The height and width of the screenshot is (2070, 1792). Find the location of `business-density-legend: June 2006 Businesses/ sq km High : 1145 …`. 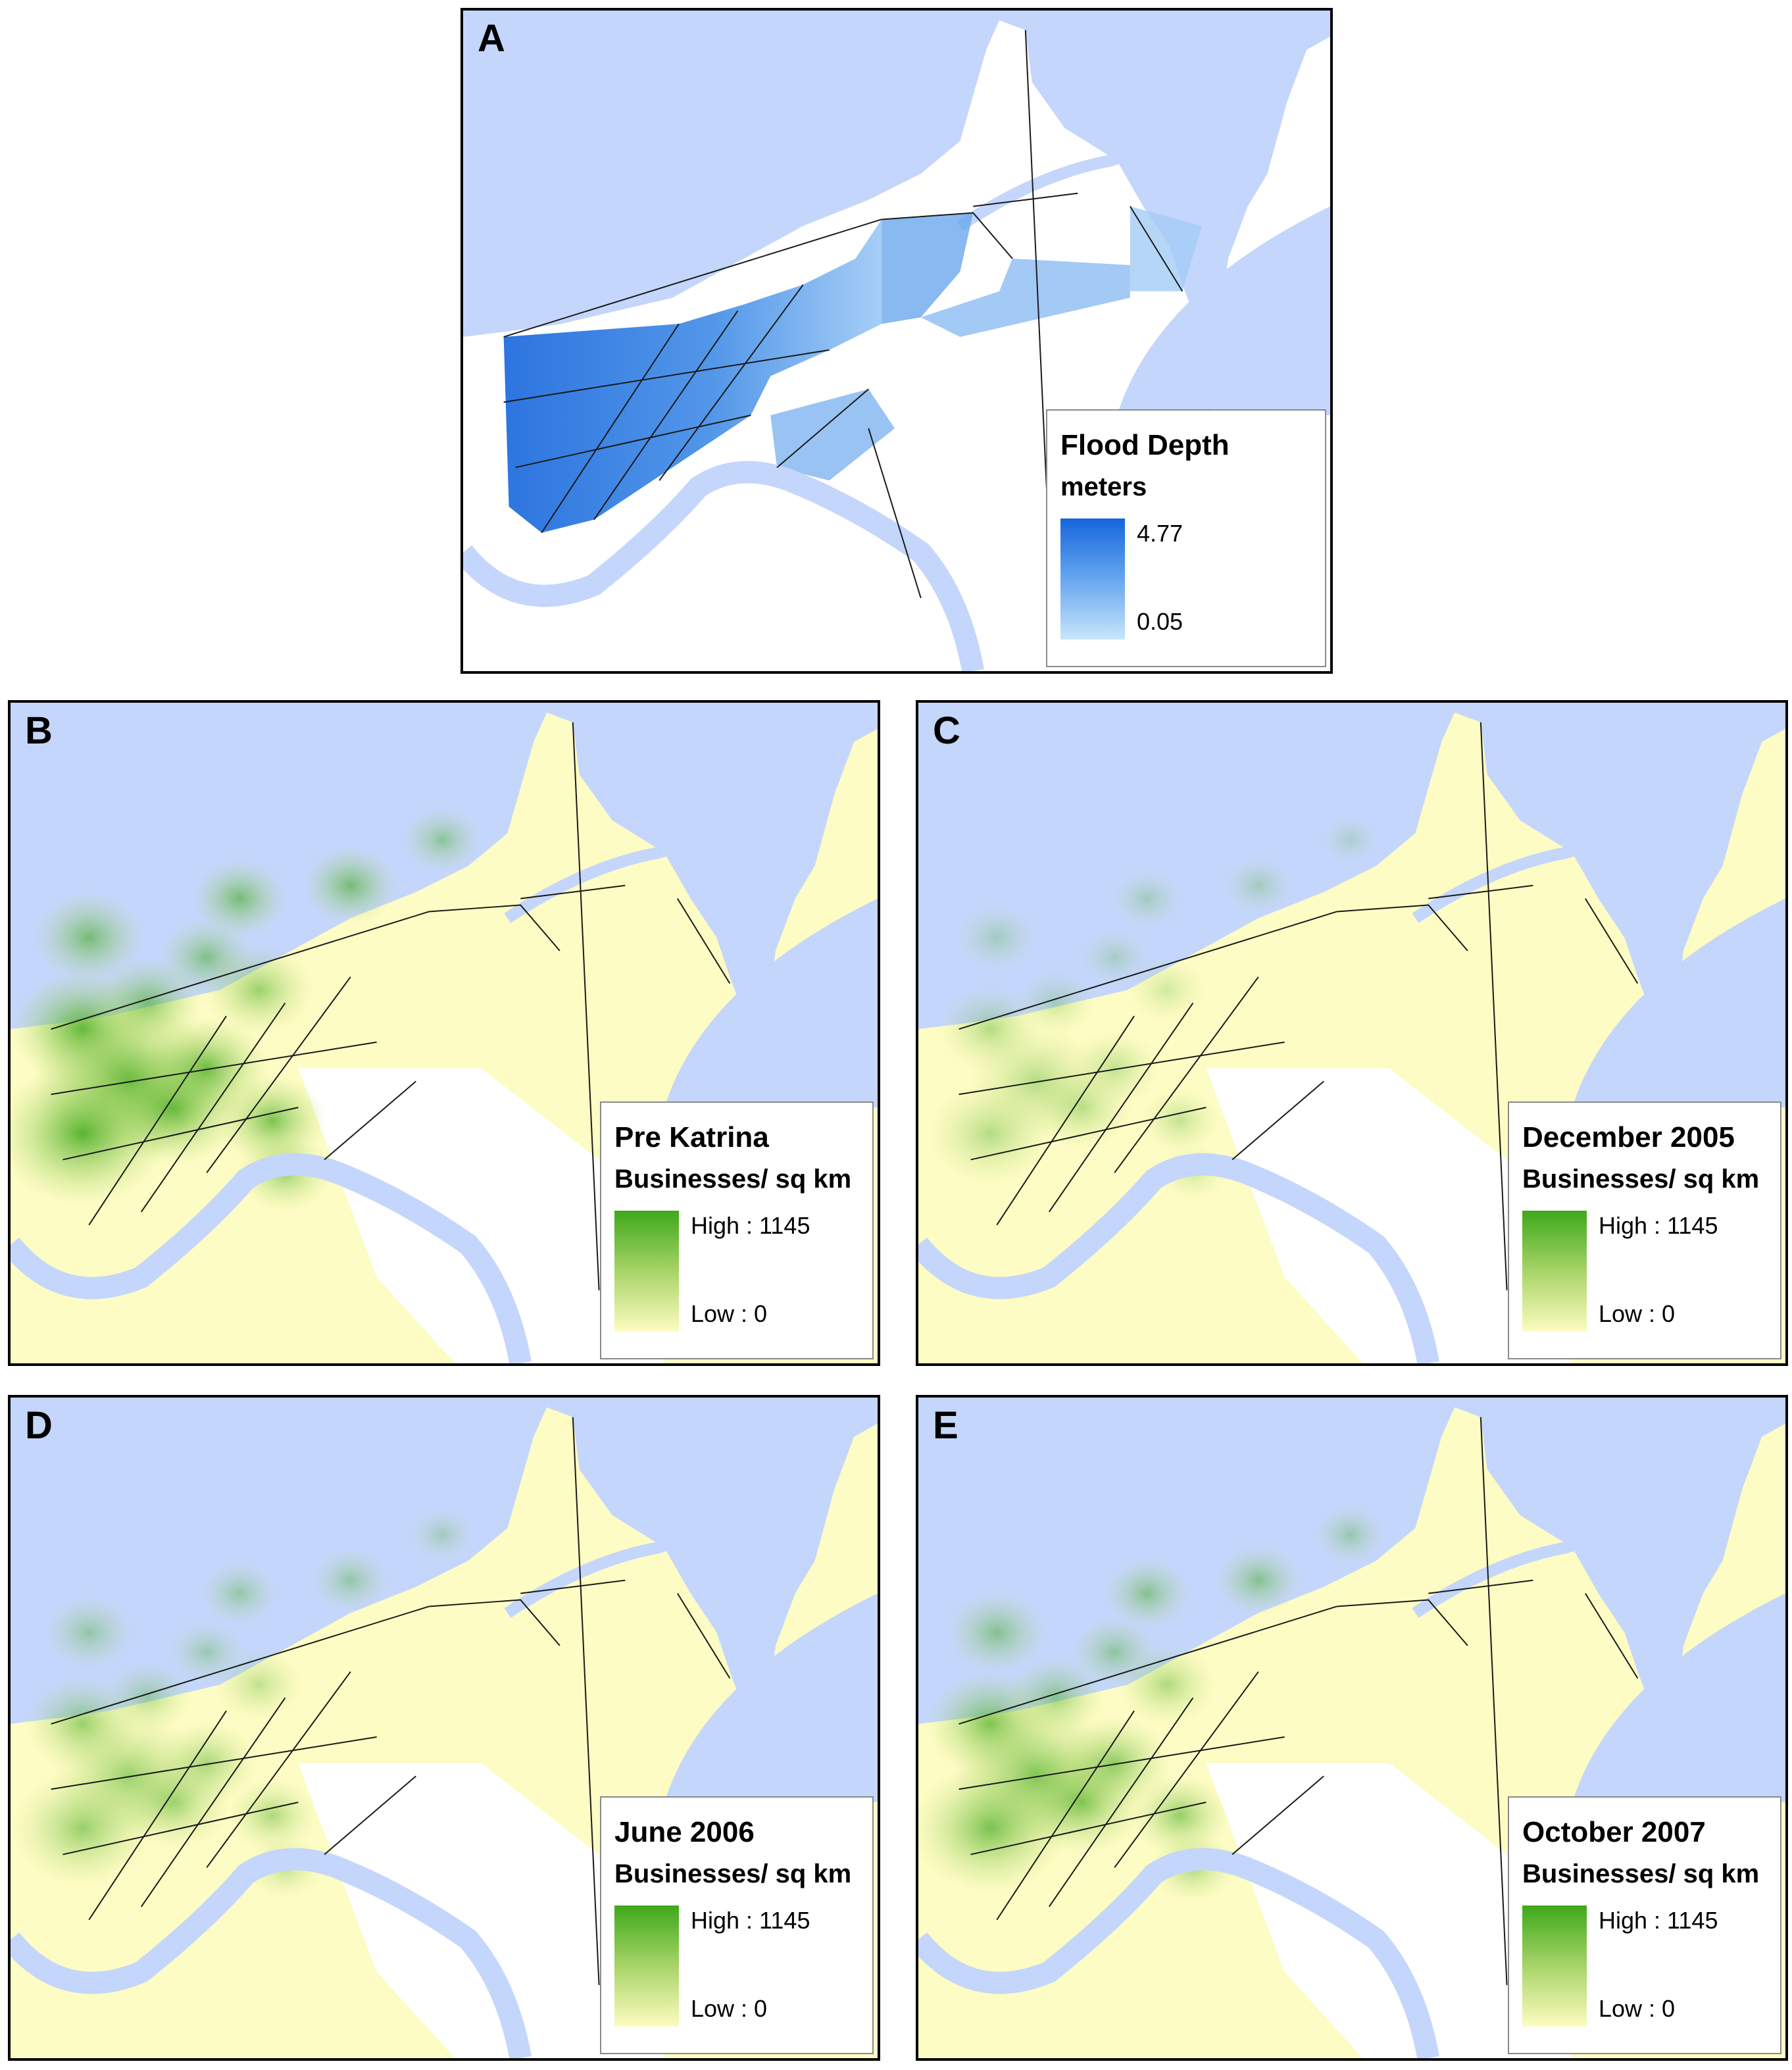

business-density-legend: June 2006 Businesses/ sq km High : 1145 … is located at coordinates (737, 1925).